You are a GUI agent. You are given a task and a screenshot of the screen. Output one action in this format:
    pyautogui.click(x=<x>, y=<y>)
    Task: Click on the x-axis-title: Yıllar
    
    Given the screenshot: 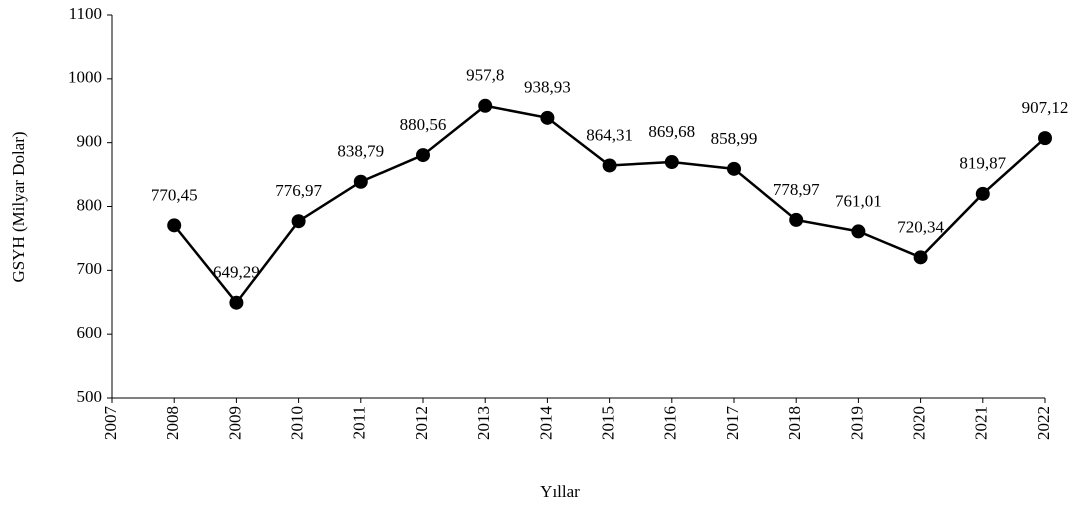 What is the action you would take?
    pyautogui.click(x=560, y=491)
    